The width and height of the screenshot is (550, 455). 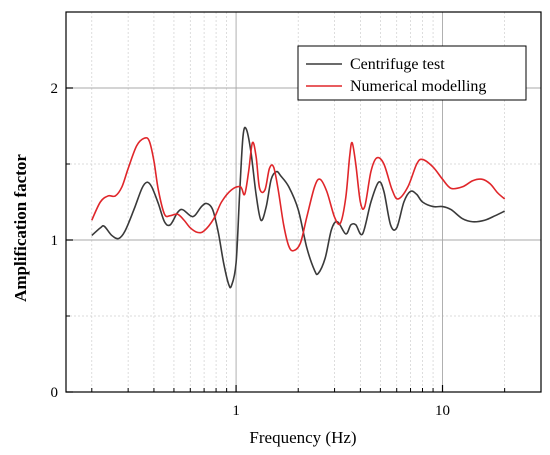 I want to click on legend: Centrifuge test Numerical modelling, so click(x=412, y=73).